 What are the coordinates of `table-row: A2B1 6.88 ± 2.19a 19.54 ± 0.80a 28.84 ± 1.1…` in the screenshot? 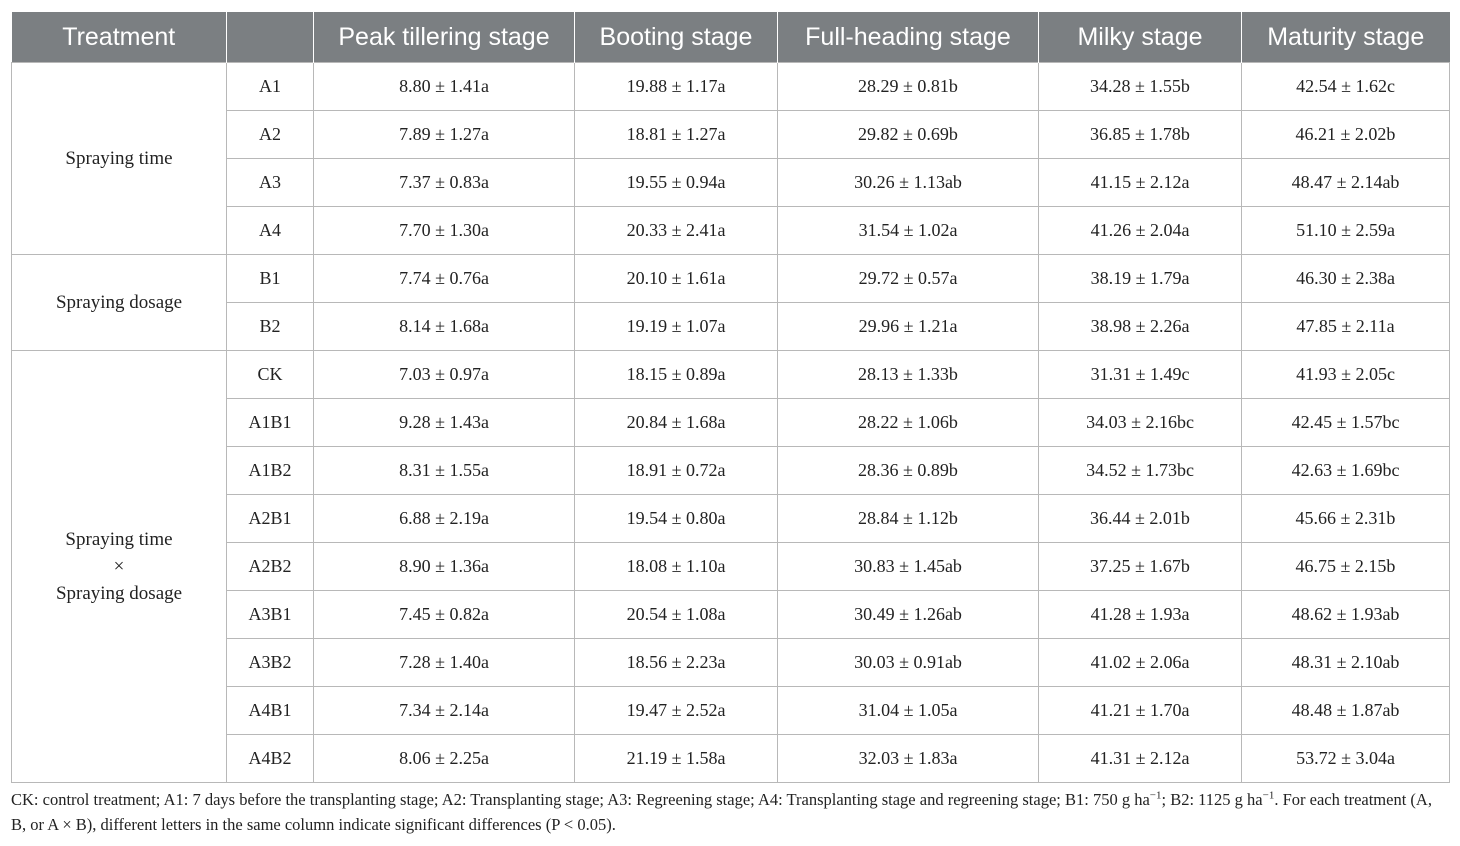 It's located at (731, 518).